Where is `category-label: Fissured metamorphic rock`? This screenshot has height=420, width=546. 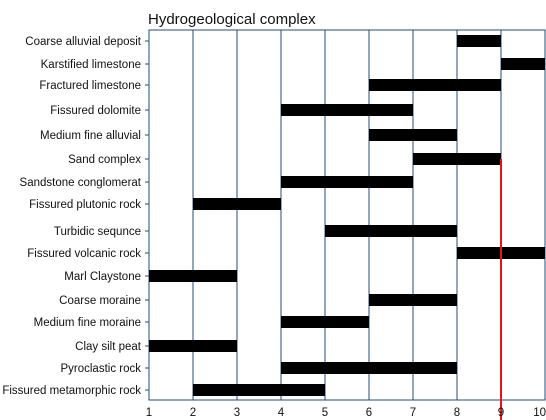
category-label: Fissured metamorphic rock is located at coordinates (71, 391).